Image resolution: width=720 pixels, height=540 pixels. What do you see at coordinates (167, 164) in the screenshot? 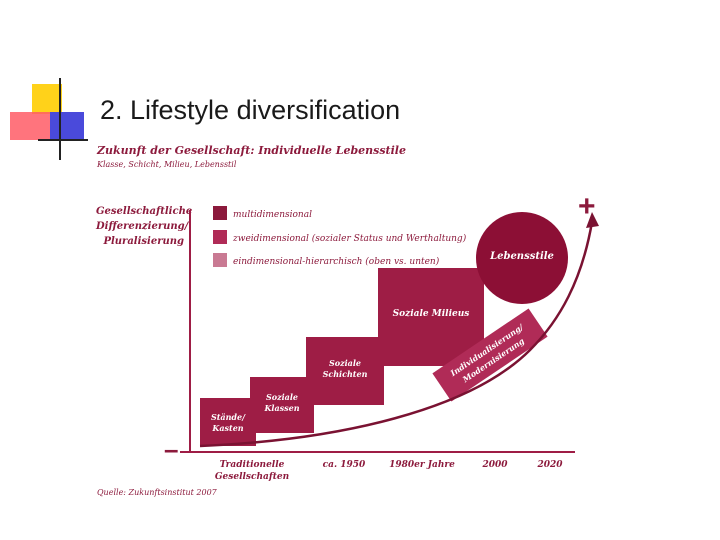
I see `figure-subheading: Klasse, Schicht, Milieu, Lebensstil` at bounding box center [167, 164].